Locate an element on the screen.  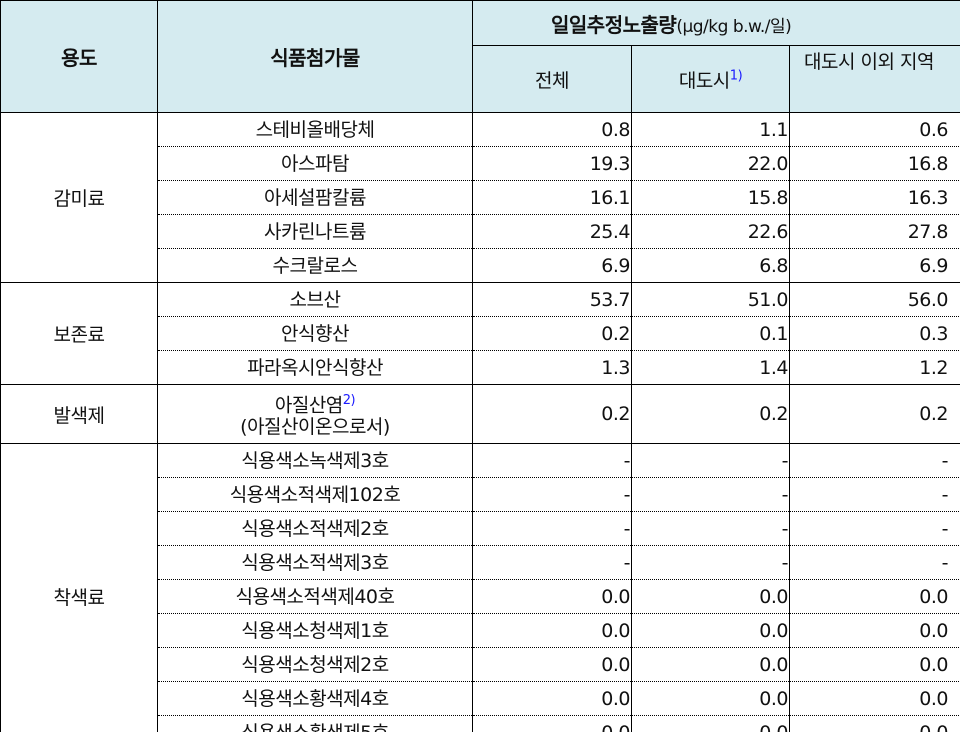
additive-name: 사카린나트륨 is located at coordinates (315, 231).